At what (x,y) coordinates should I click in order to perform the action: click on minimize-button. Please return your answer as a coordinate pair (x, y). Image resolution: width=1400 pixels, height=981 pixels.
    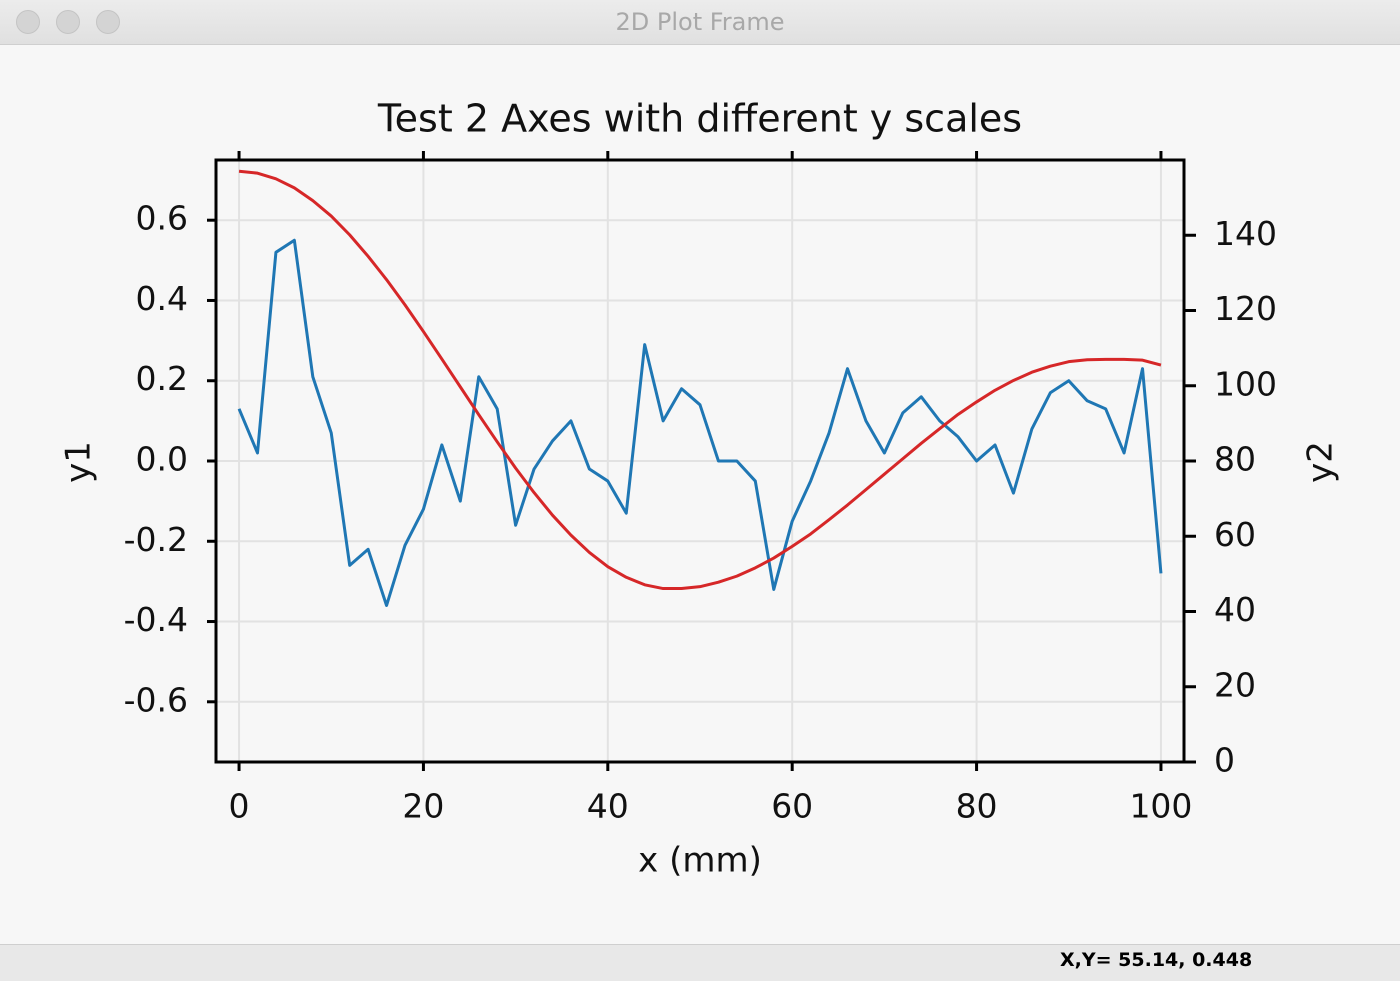
    Looking at the image, I should click on (68, 22).